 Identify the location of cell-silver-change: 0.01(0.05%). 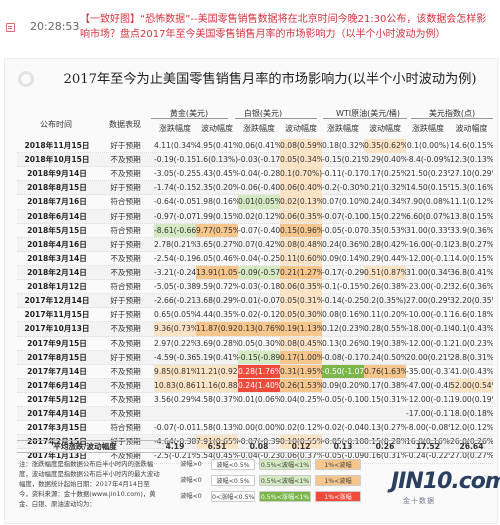
(259, 202).